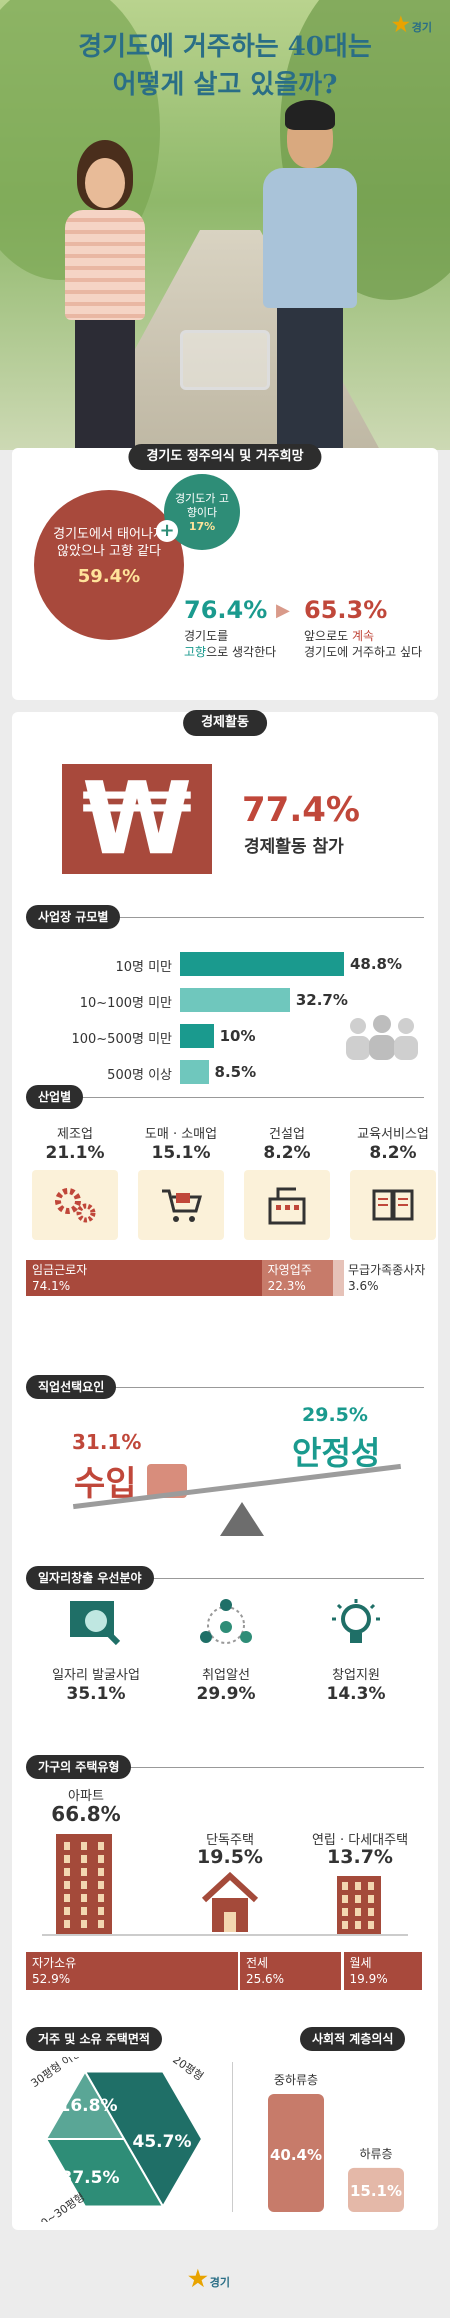 The image size is (450, 2318). Describe the element at coordinates (109, 576) in the screenshot. I see `not-born-value: 59.4%` at that location.